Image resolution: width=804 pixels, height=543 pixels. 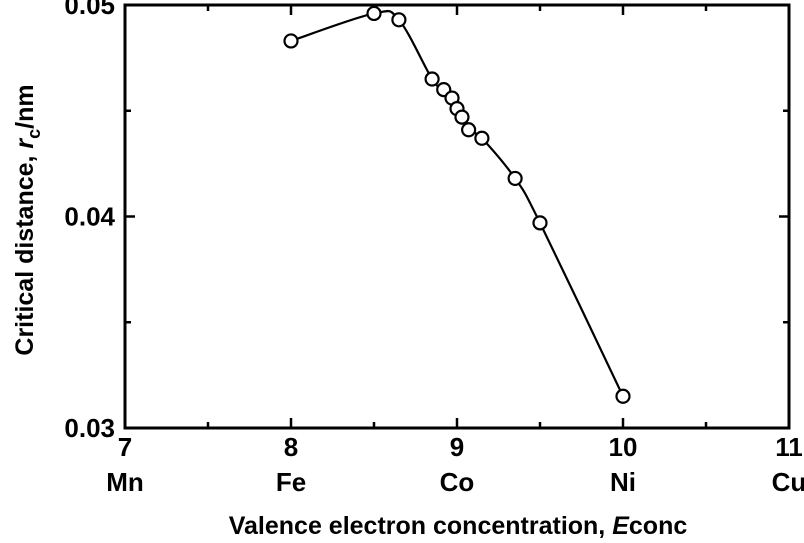 What do you see at coordinates (623, 482) in the screenshot?
I see `element-label: Ni` at bounding box center [623, 482].